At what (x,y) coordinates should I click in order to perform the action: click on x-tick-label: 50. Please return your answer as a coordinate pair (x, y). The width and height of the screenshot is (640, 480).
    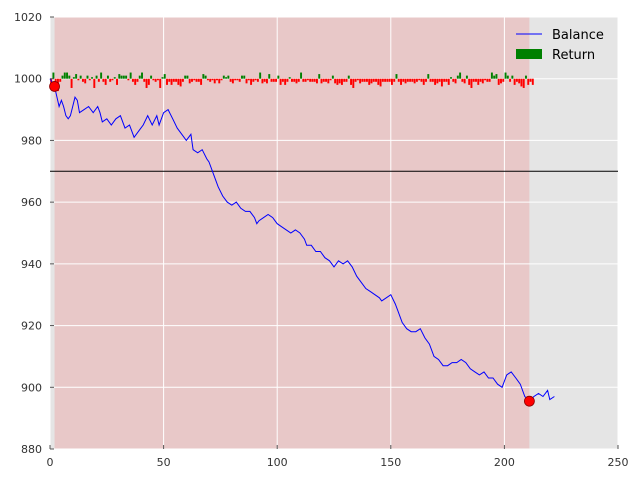
    Looking at the image, I should click on (164, 462).